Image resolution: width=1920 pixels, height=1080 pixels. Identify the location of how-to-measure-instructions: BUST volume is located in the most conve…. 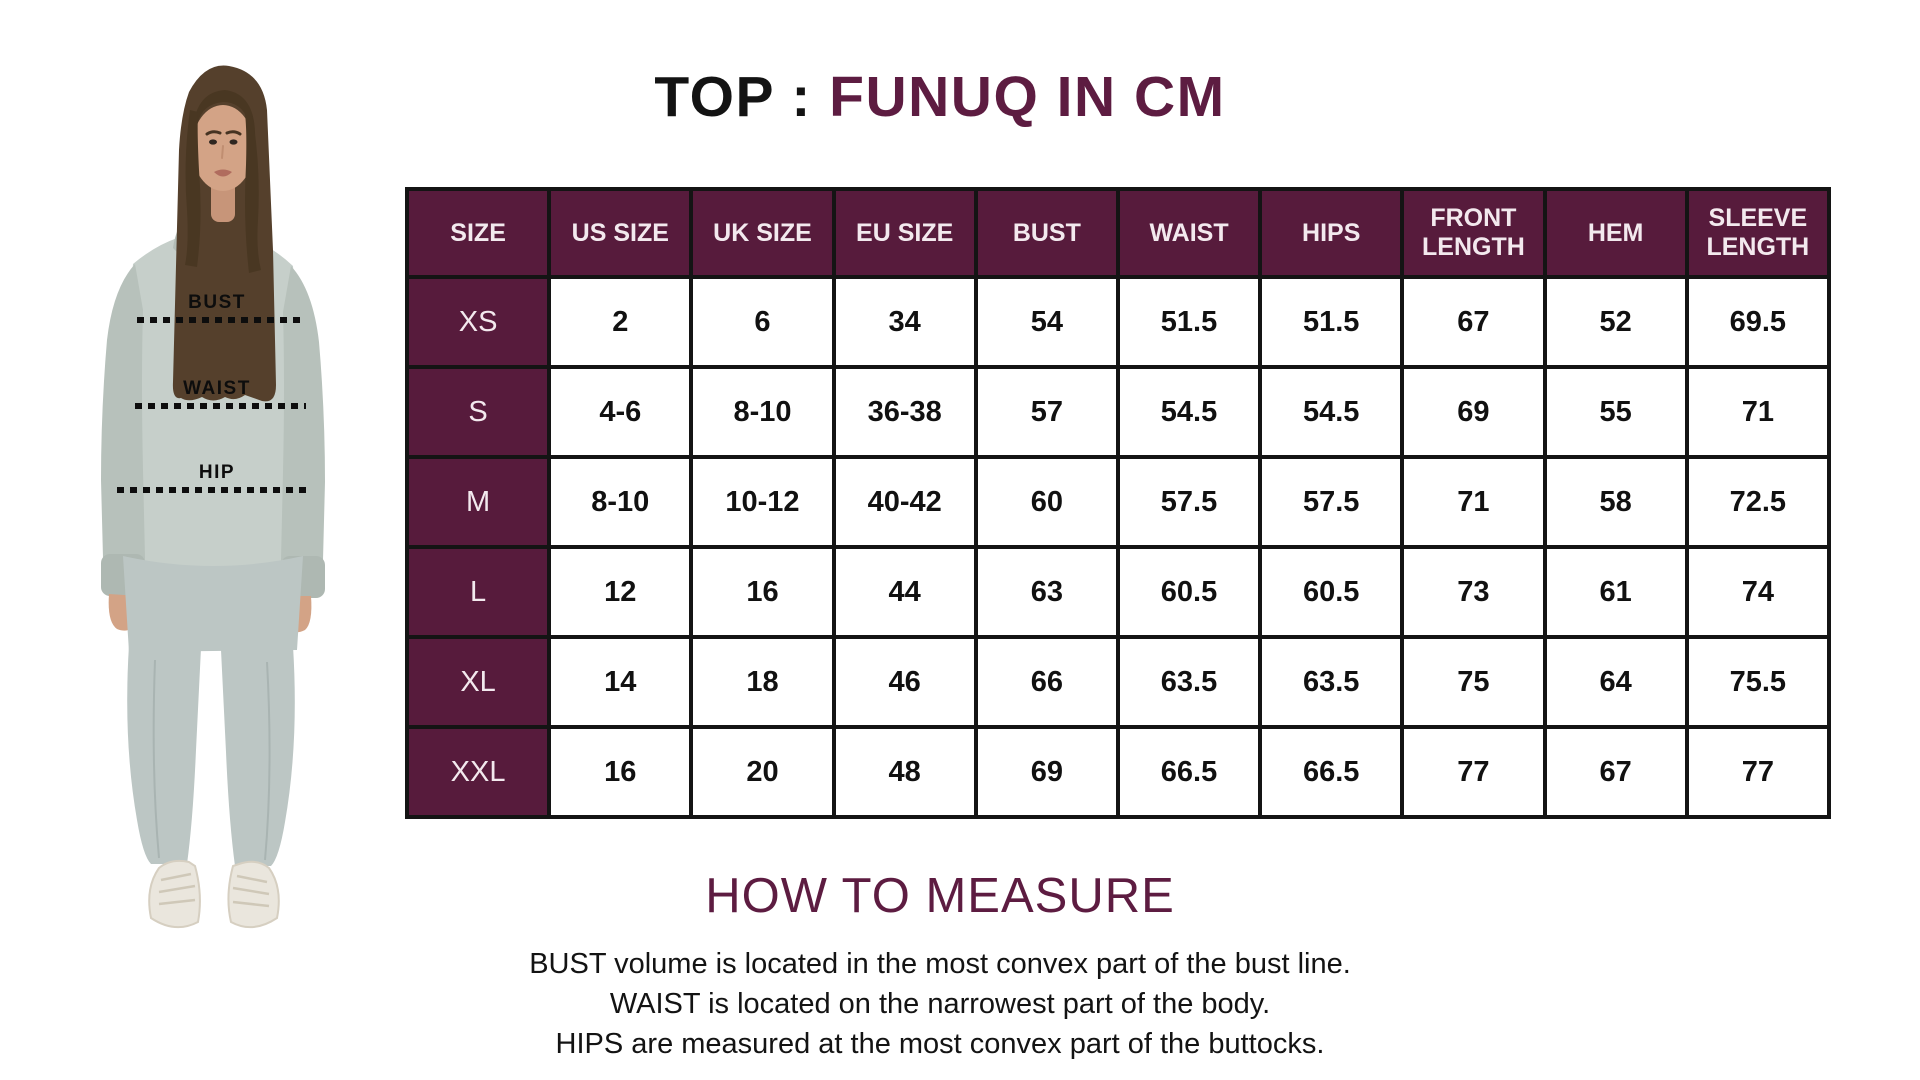
(940, 1004).